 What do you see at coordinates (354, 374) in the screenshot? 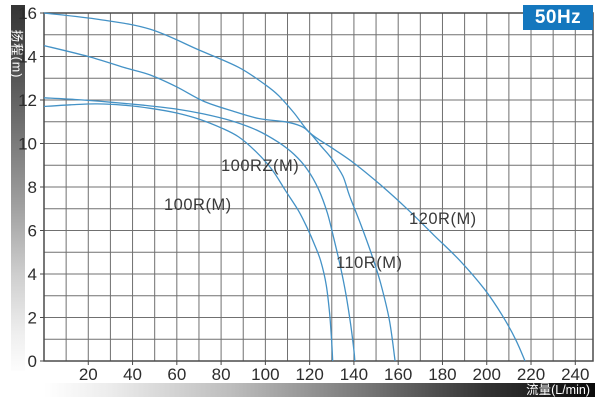
I see `x-tick-label: 140` at bounding box center [354, 374].